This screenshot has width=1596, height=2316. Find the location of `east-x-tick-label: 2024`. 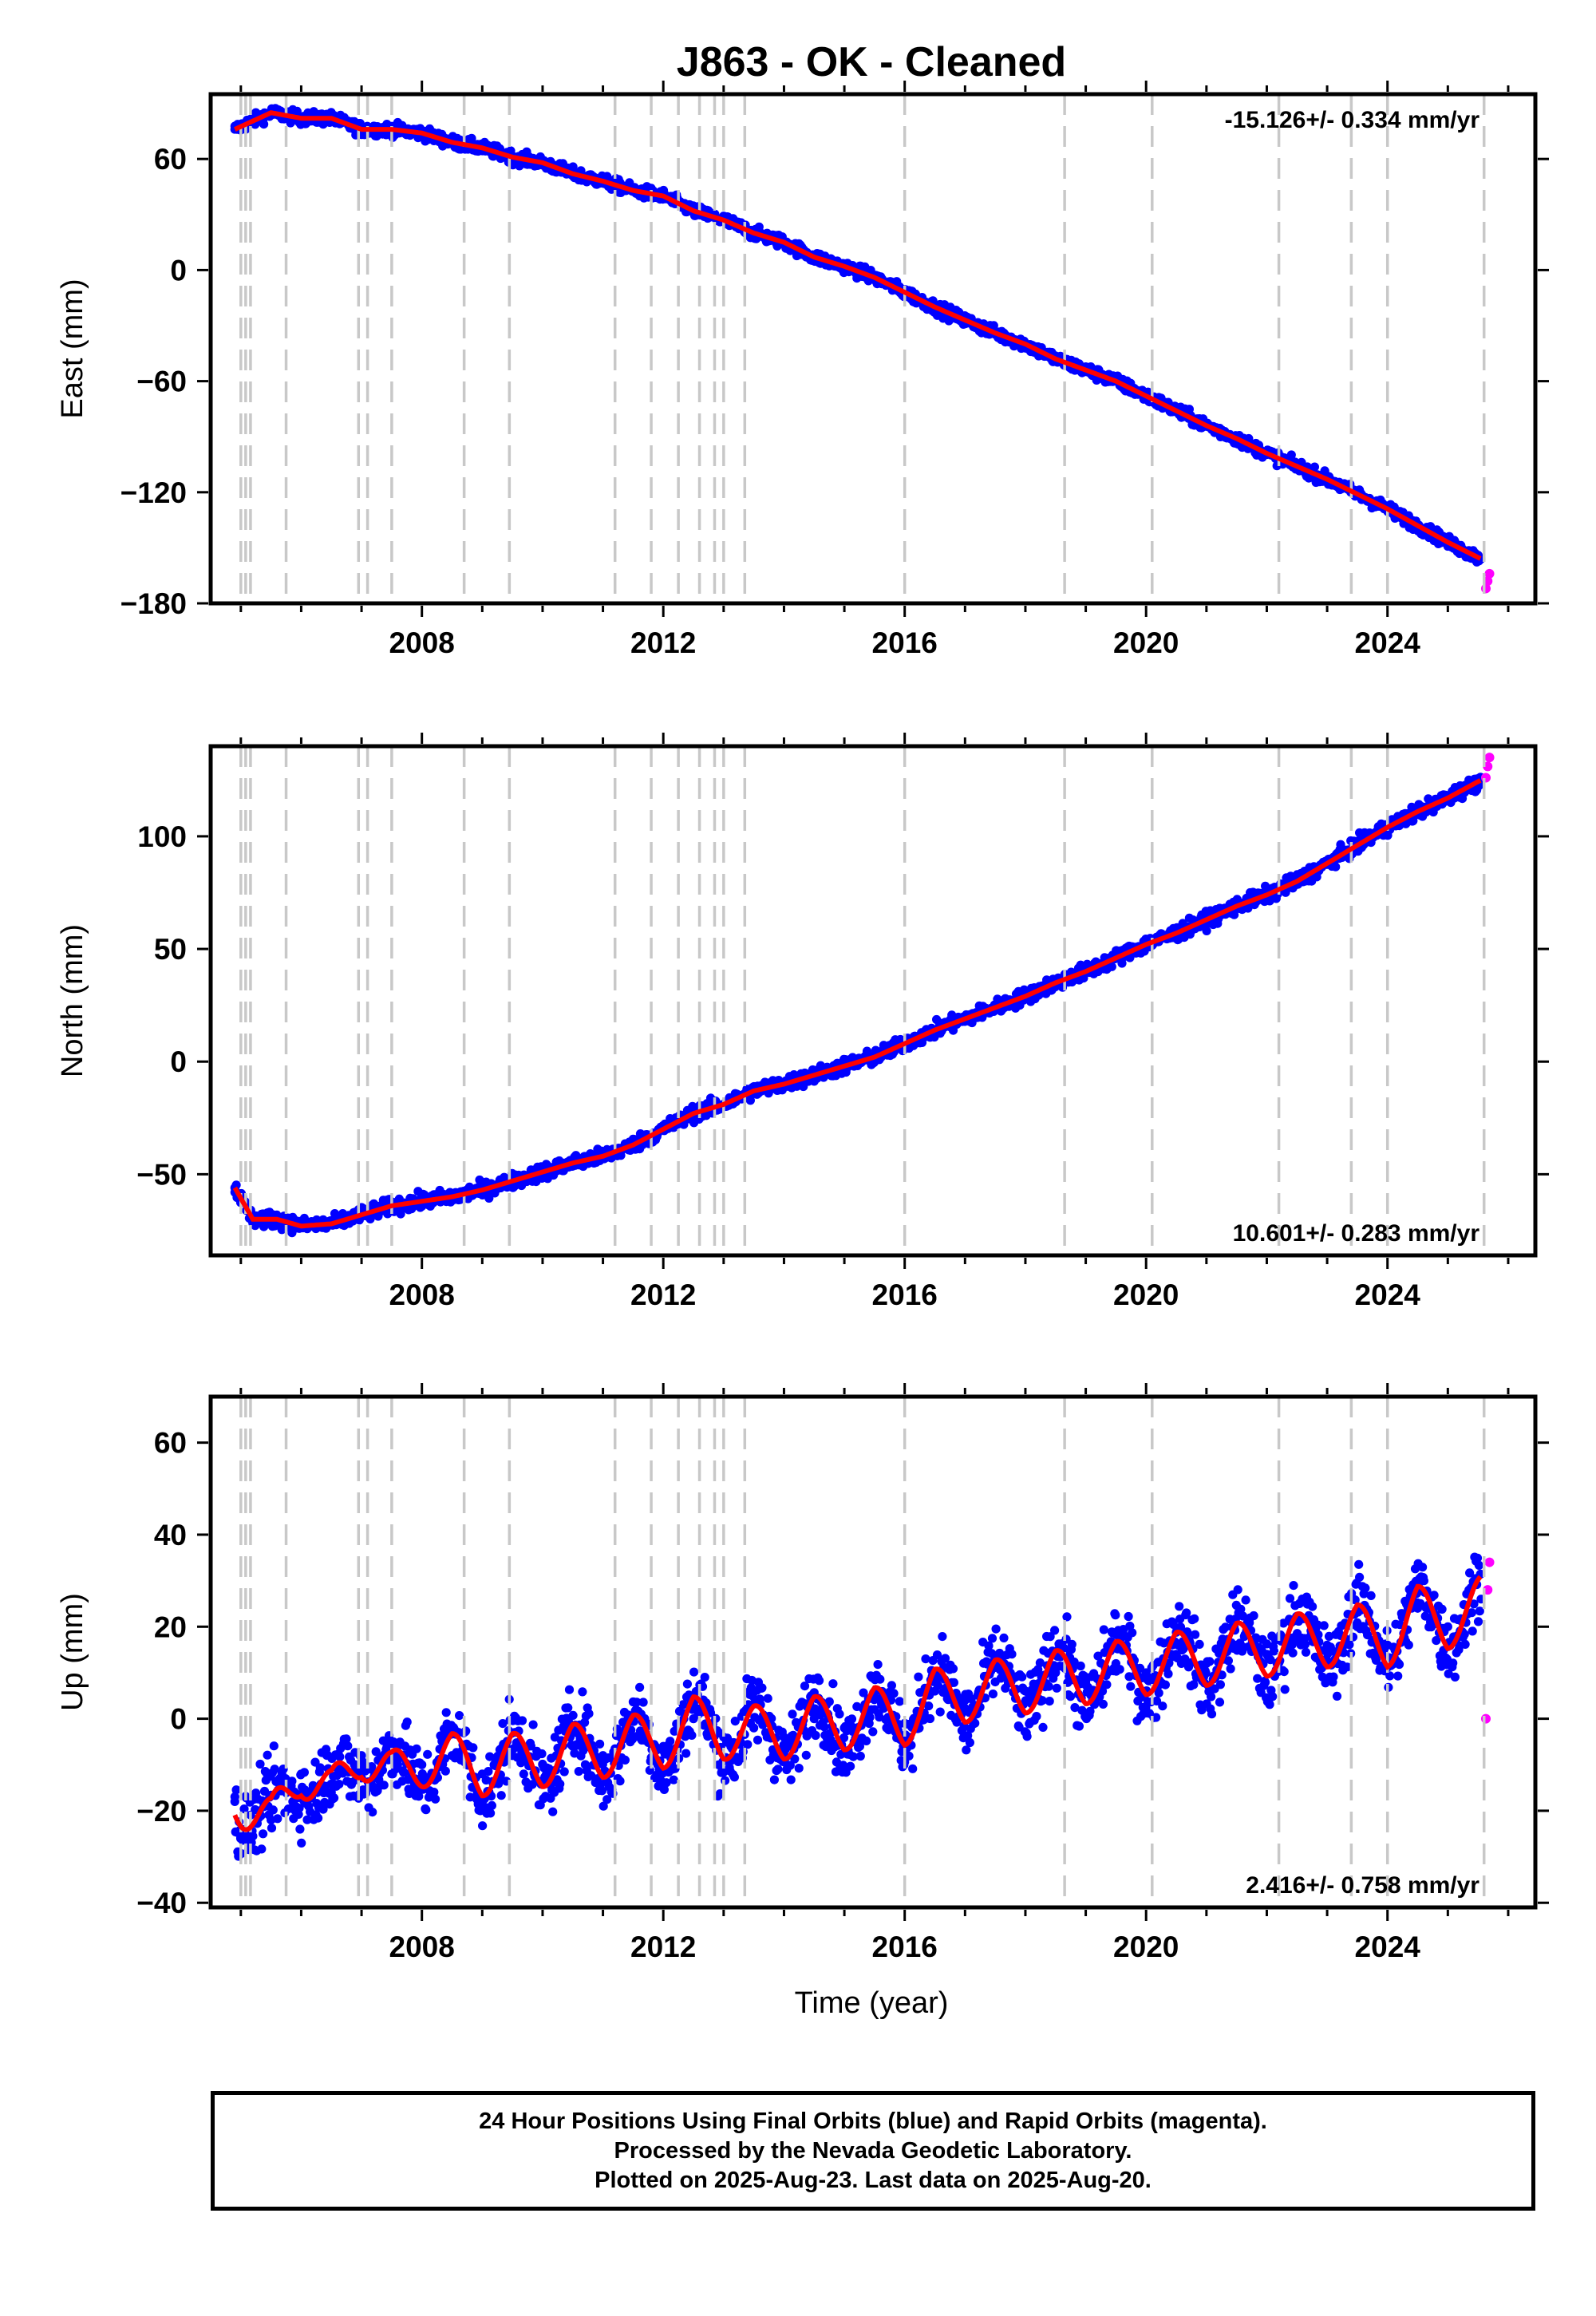

east-x-tick-label: 2024 is located at coordinates (1388, 642).